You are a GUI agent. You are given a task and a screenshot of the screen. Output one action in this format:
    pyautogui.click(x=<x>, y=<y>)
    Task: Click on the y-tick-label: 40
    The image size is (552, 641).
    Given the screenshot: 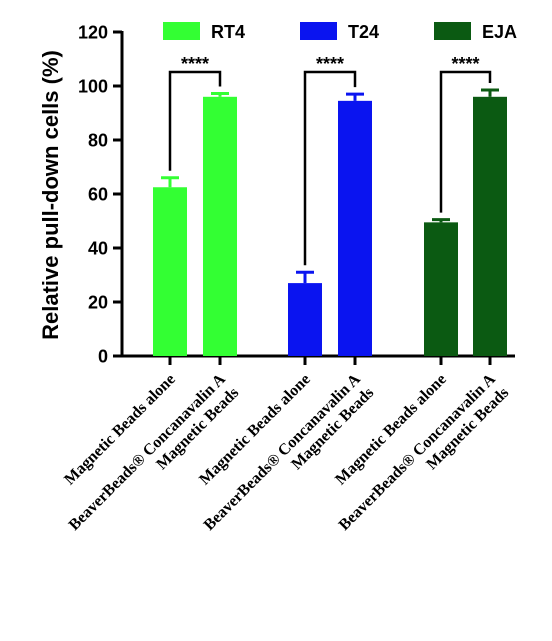 What is the action you would take?
    pyautogui.click(x=98, y=249)
    